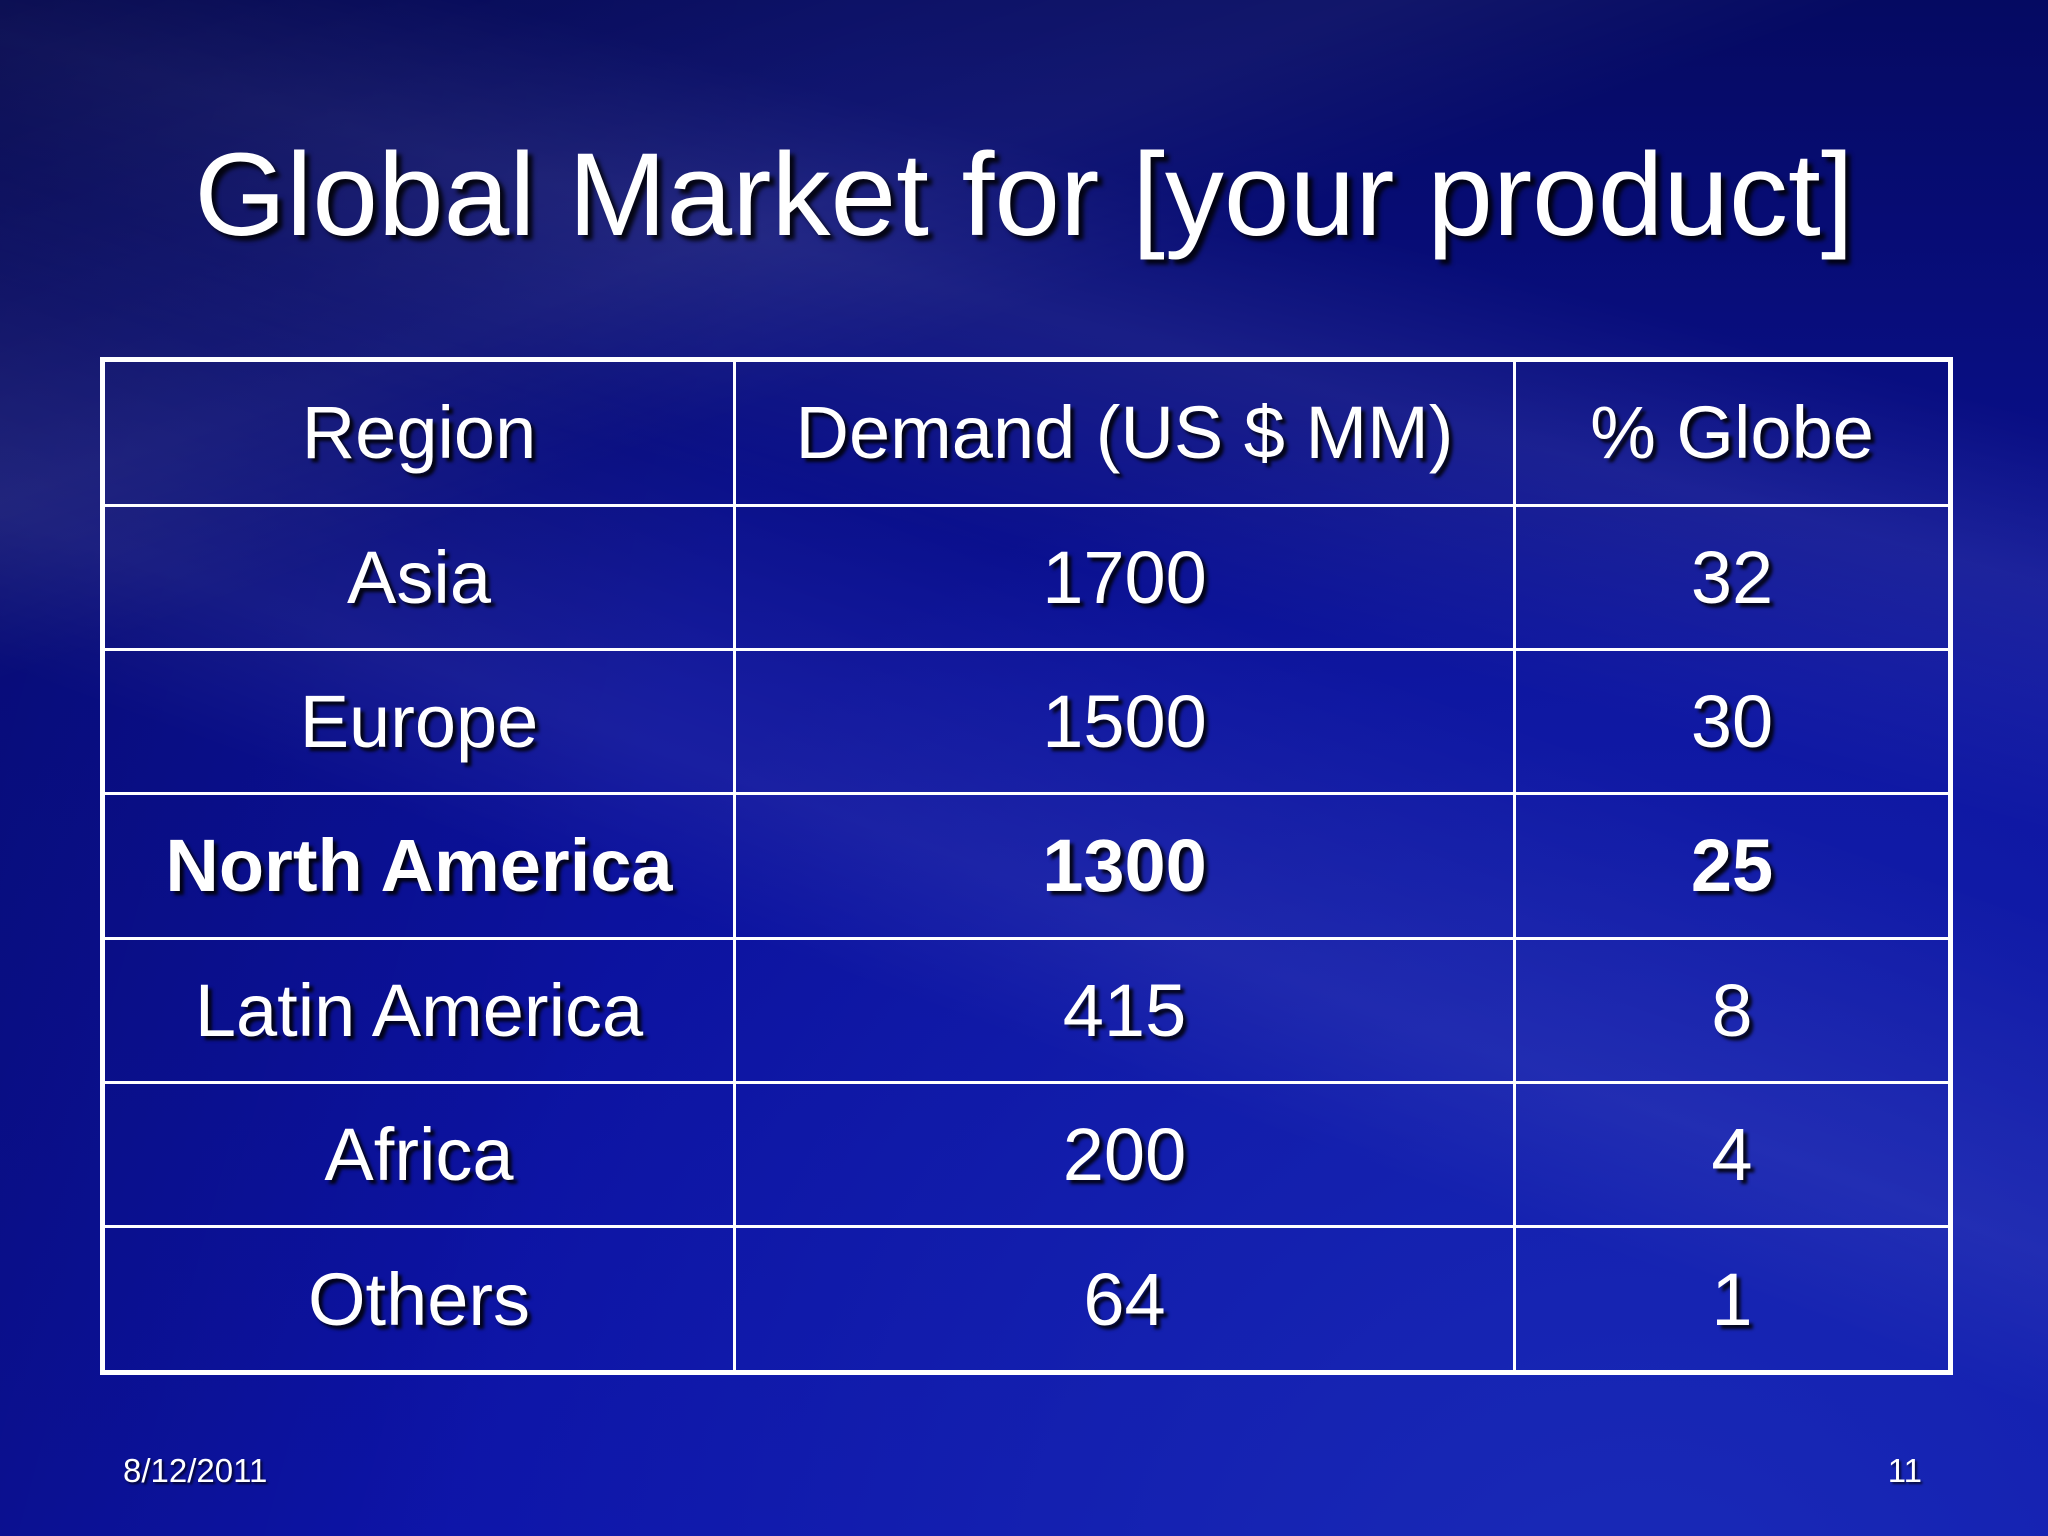 The height and width of the screenshot is (1536, 2048). I want to click on table-row-highlighted: North America 1300 25, so click(1026, 866).